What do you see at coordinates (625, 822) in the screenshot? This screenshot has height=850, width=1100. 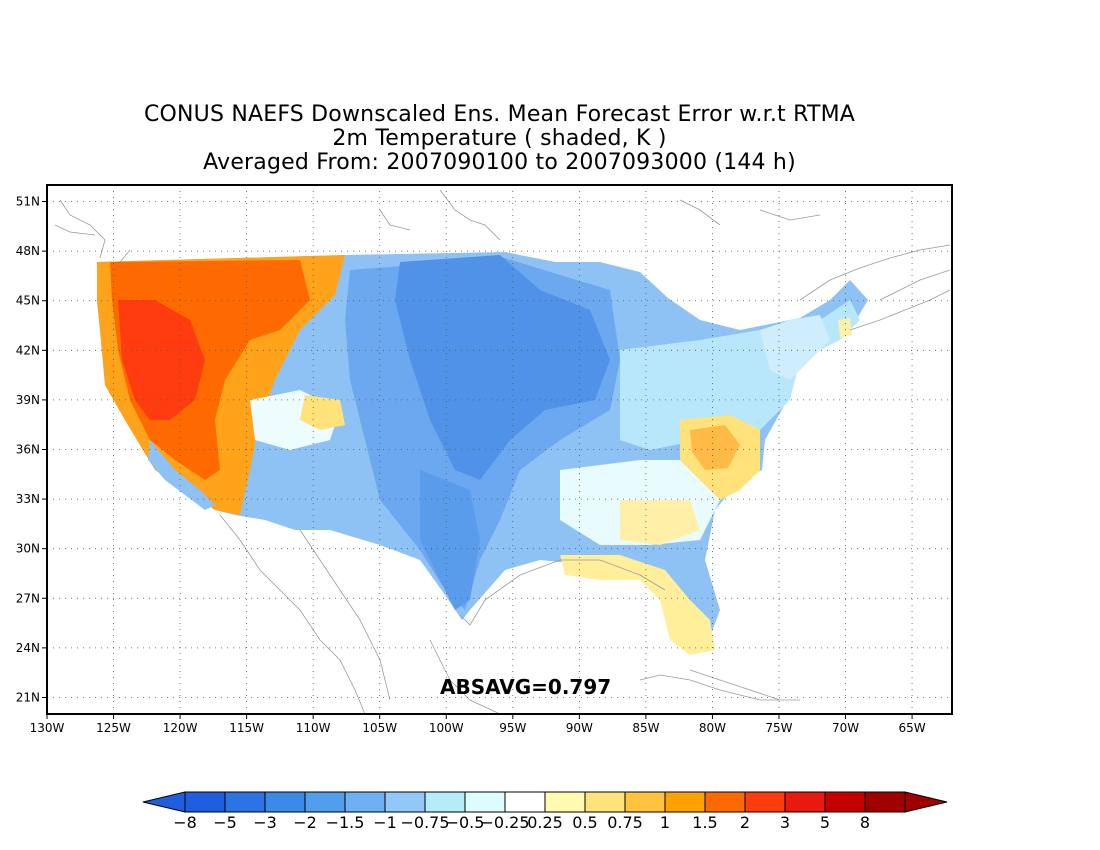 I see `colorbar-label: 0.75` at bounding box center [625, 822].